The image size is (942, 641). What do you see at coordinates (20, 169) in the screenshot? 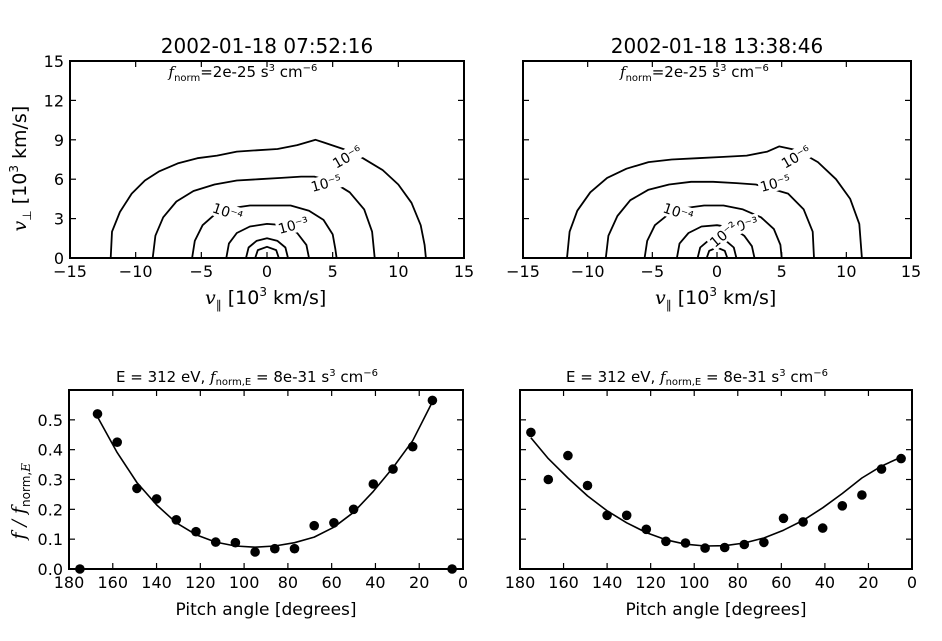
I see `y-axis-label: v⊥ [103 km/s]` at bounding box center [20, 169].